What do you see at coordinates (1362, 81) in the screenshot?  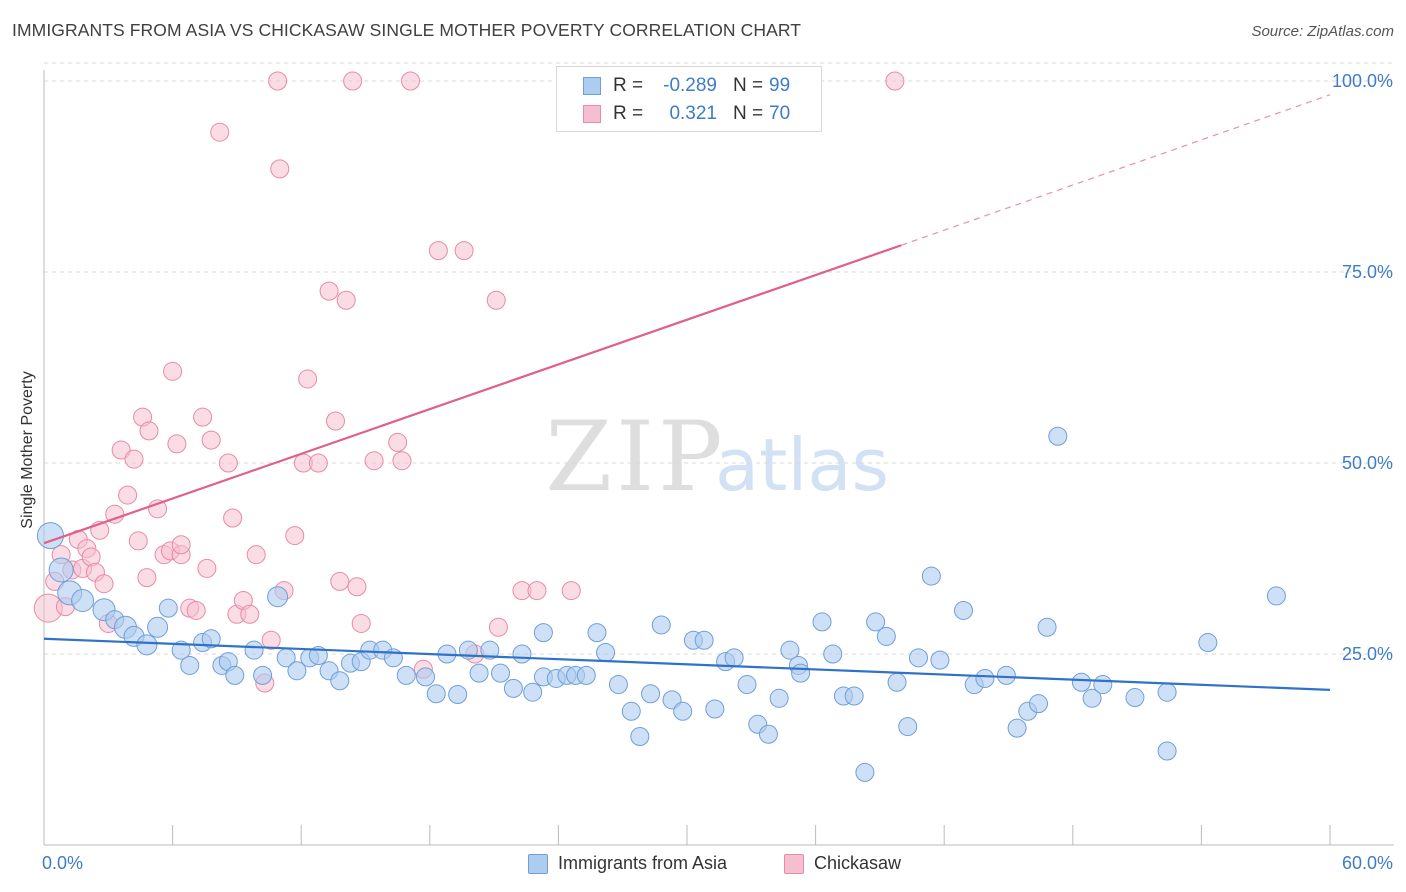 I see `y-tick-label: 100.0%` at bounding box center [1362, 81].